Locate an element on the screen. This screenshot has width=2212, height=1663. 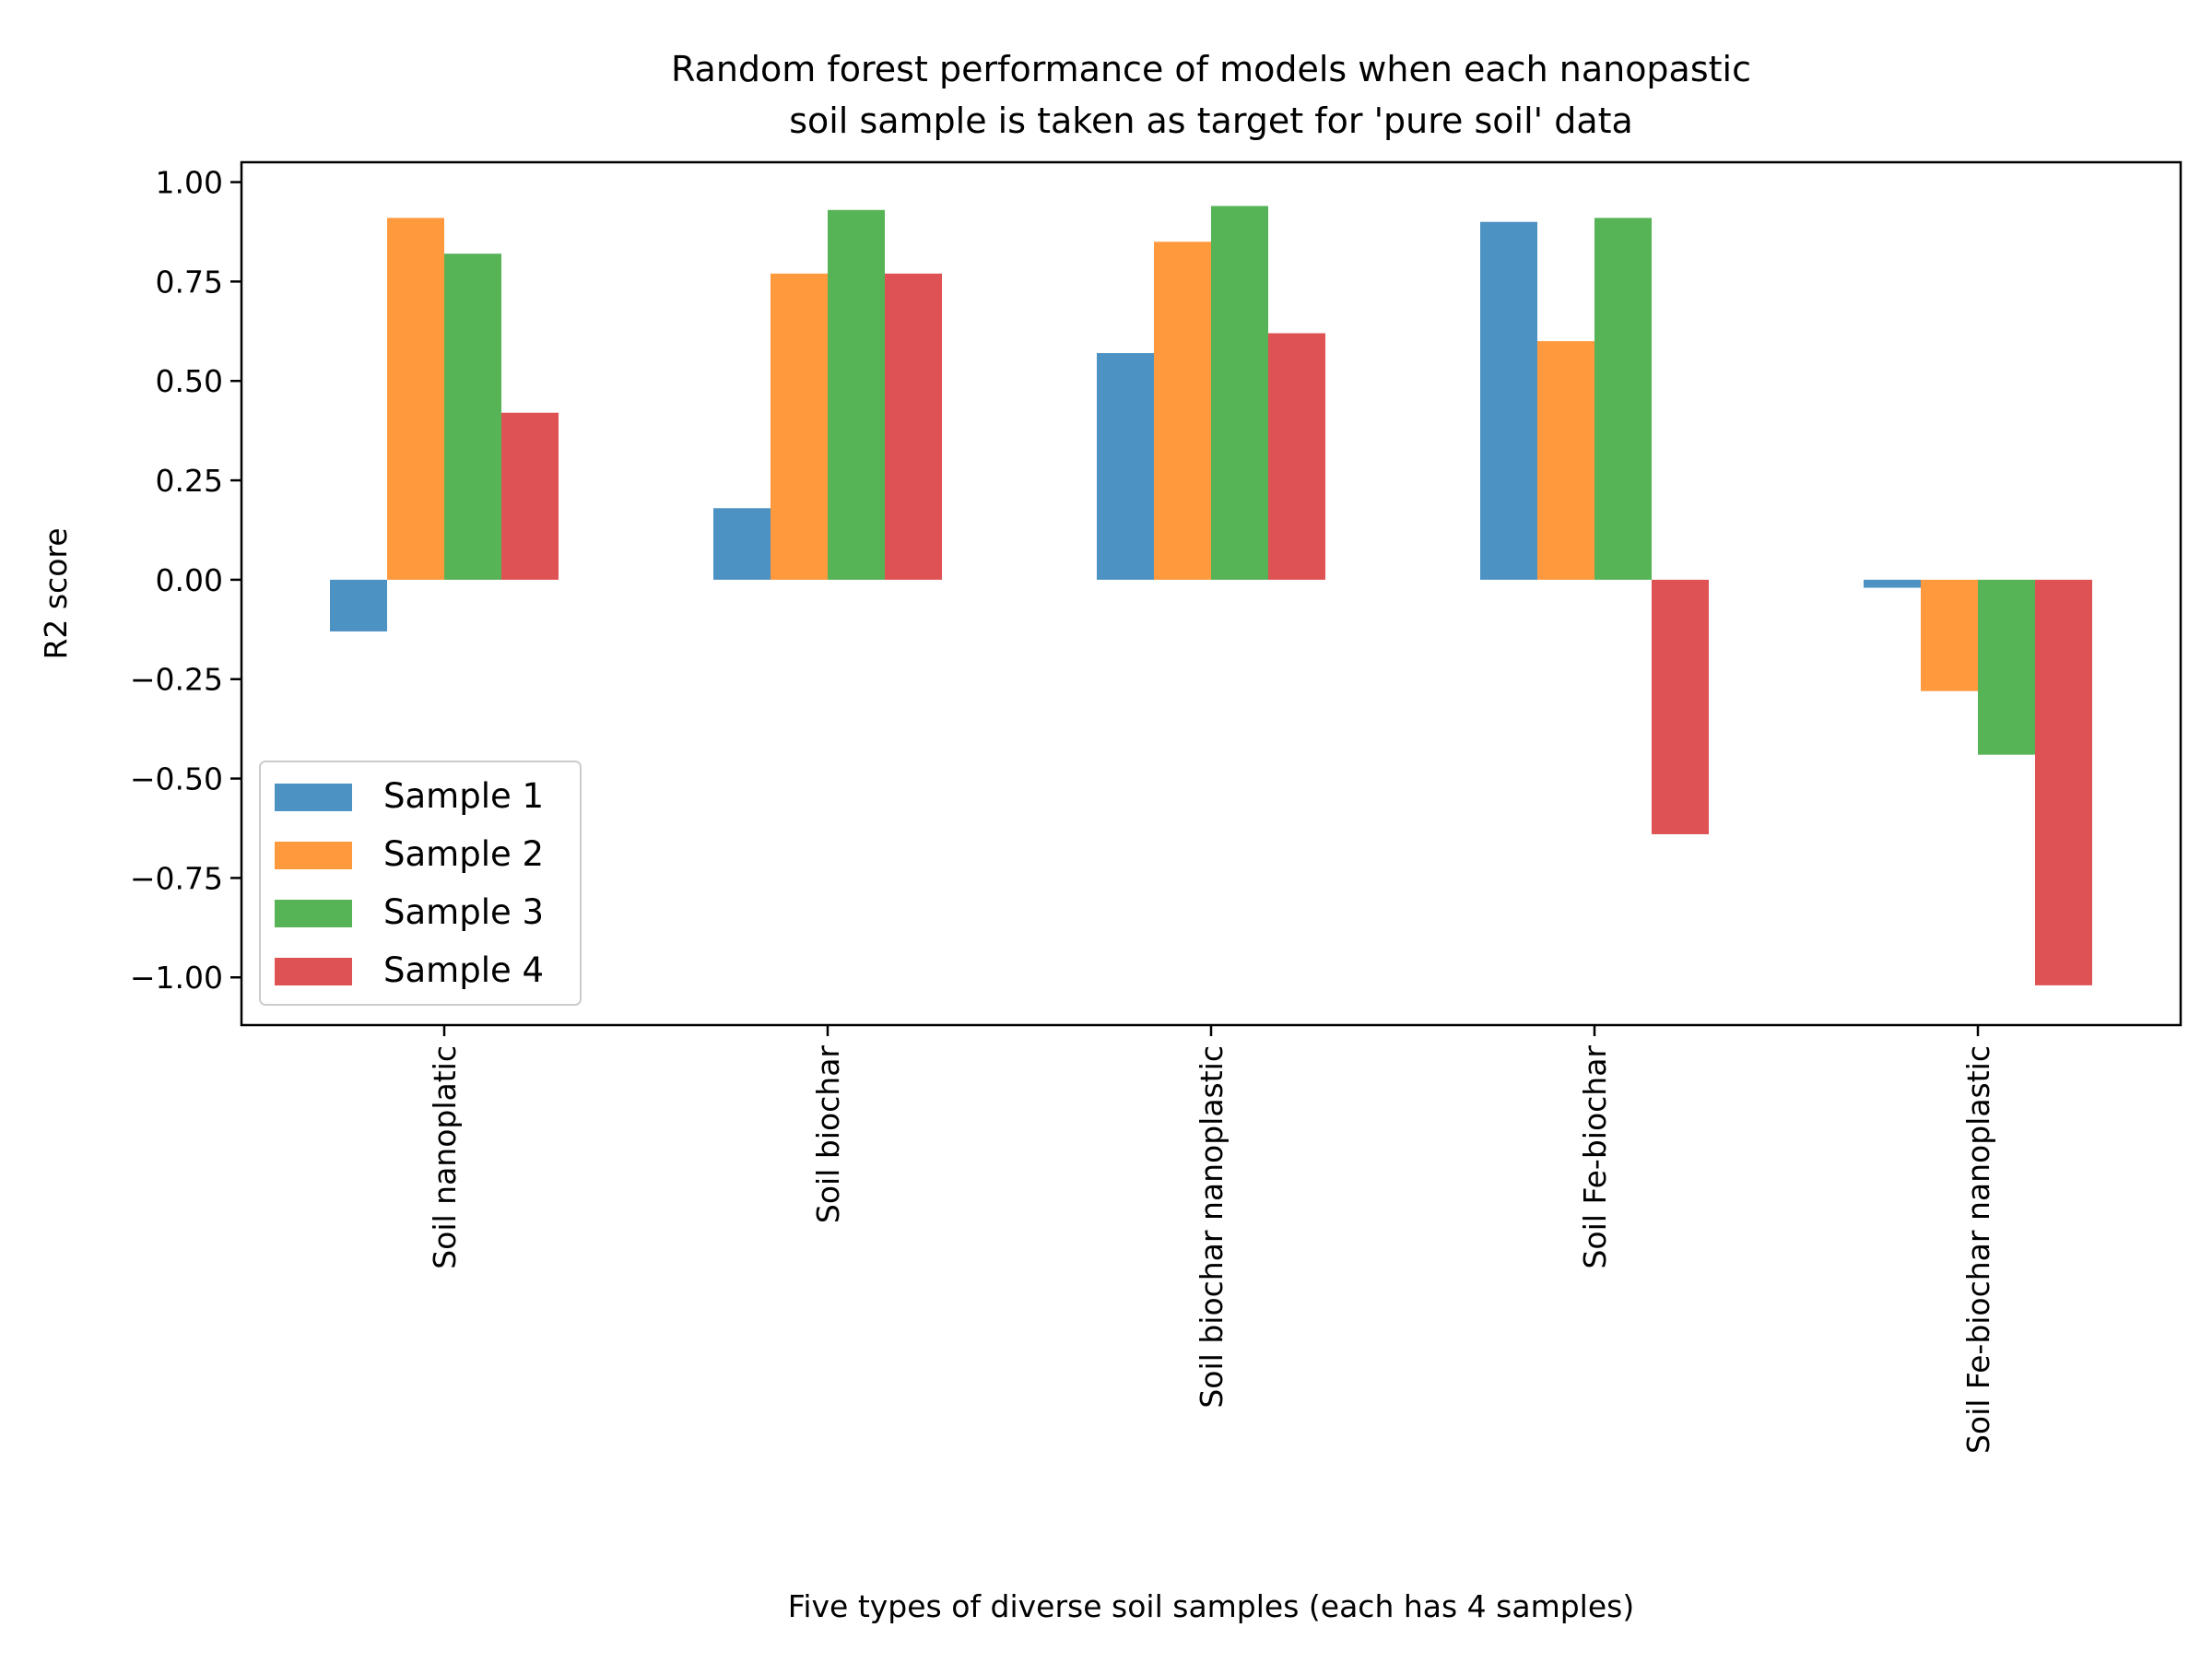
x-tick-label: Soil Fe-biochar nanoplastic is located at coordinates (1978, 1249).